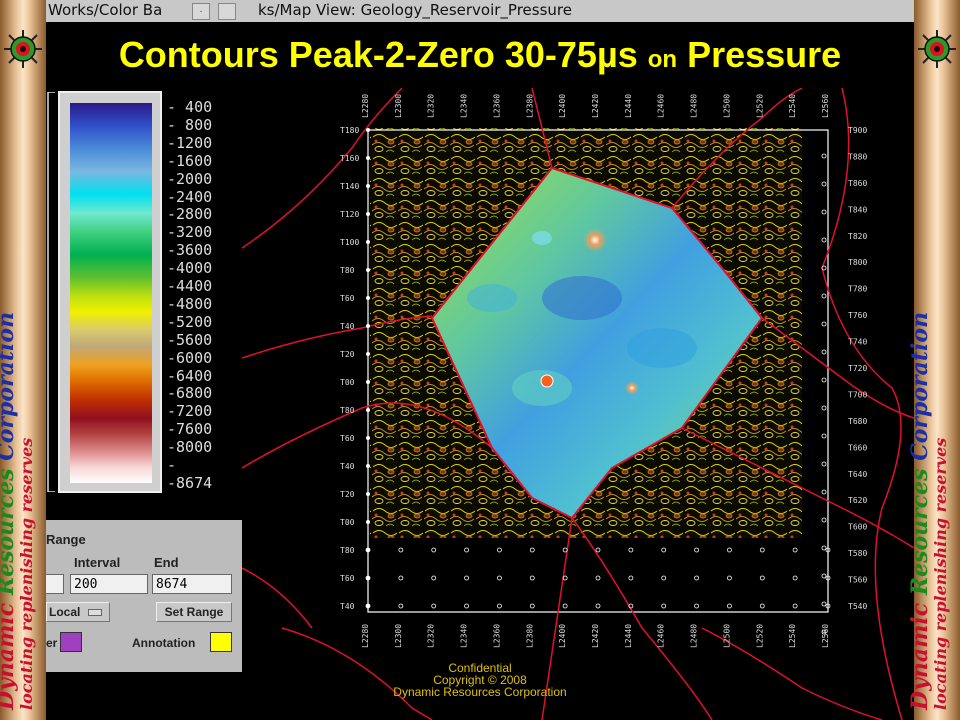 This screenshot has width=960, height=720. What do you see at coordinates (65, 612) in the screenshot?
I see `scope-select-value: Local` at bounding box center [65, 612].